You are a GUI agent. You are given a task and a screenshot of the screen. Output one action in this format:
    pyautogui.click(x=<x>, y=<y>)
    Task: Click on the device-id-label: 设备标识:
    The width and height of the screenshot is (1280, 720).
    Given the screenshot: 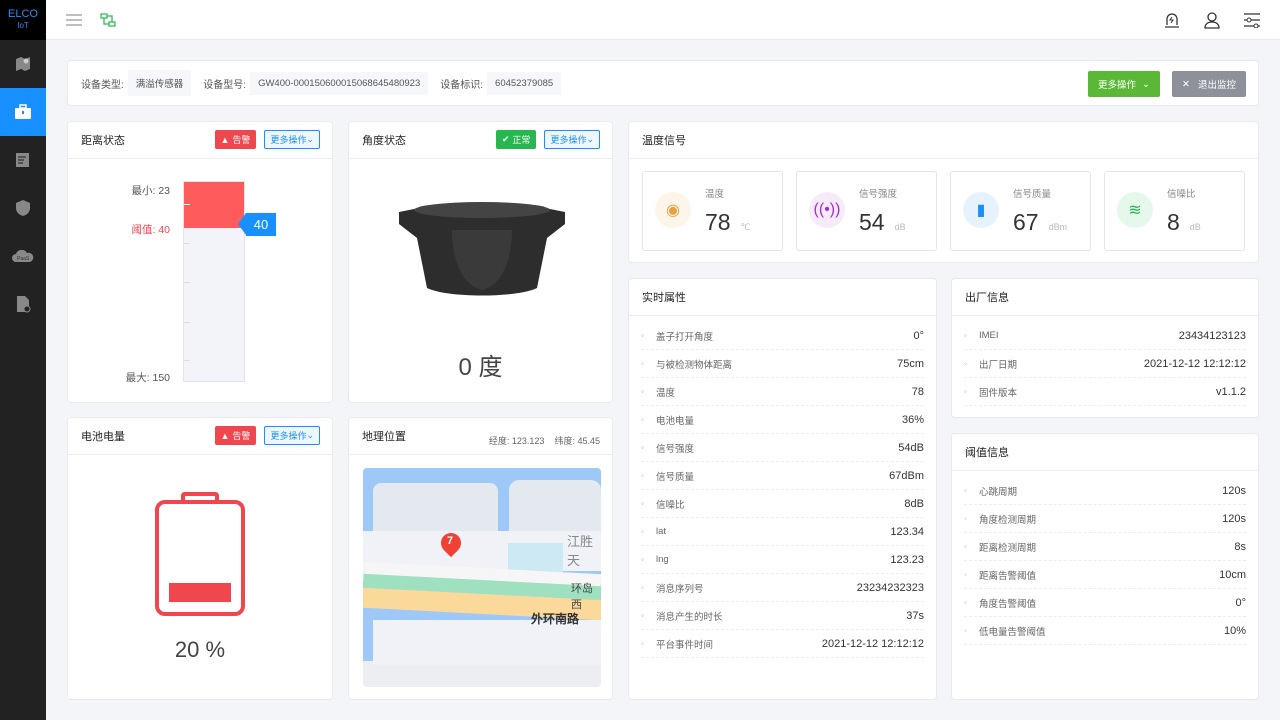 What is the action you would take?
    pyautogui.click(x=462, y=85)
    